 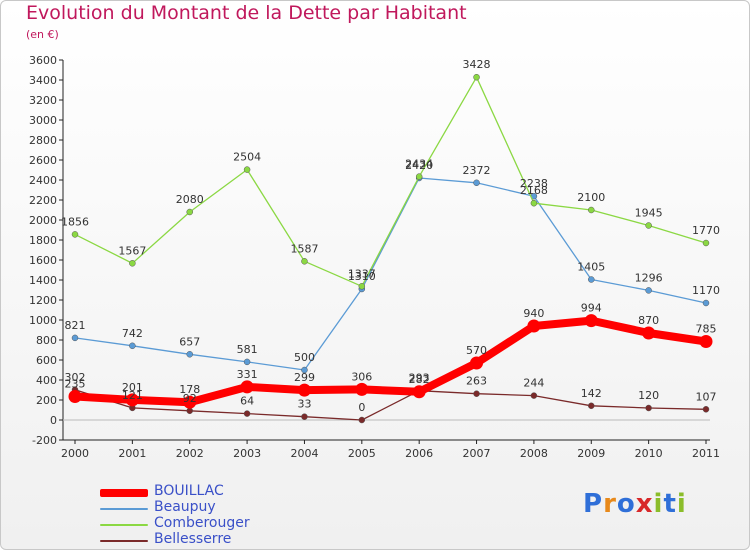 What do you see at coordinates (649, 277) in the screenshot?
I see `data-label-beaupuy: 1296` at bounding box center [649, 277].